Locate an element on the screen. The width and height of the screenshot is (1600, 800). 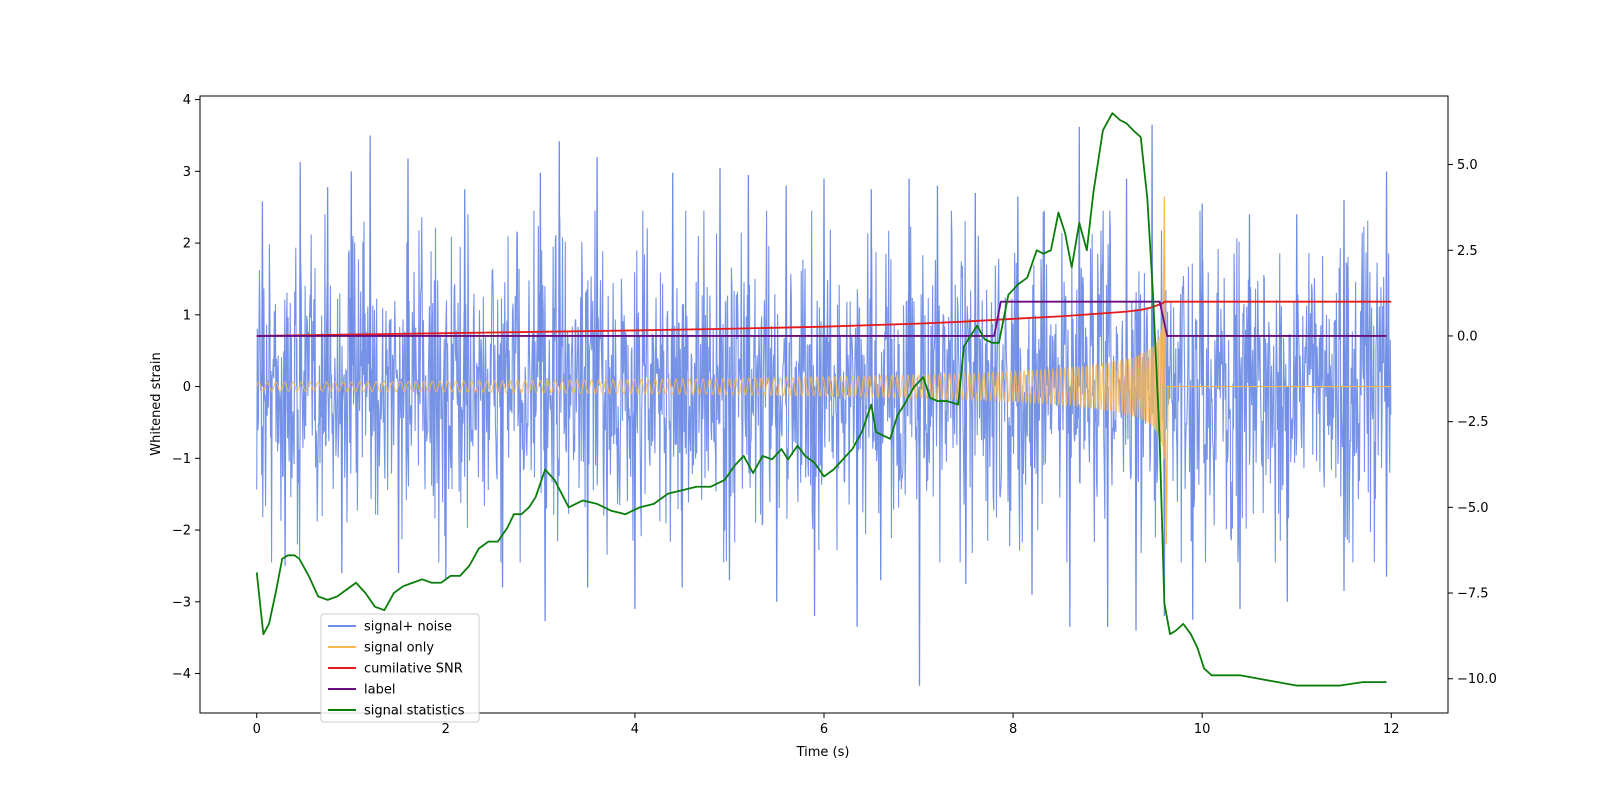
chirp-trace is located at coordinates (710, 388).